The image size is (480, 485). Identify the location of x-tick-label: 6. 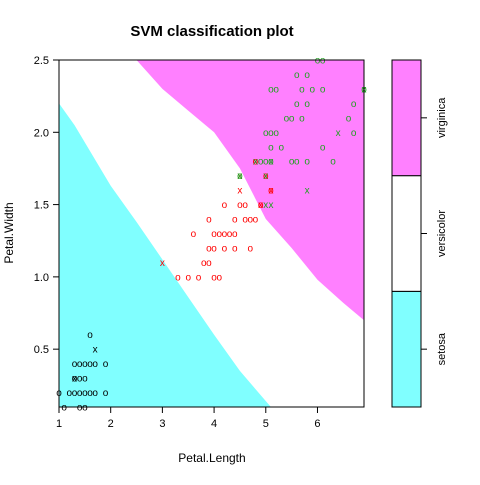
(317, 424).